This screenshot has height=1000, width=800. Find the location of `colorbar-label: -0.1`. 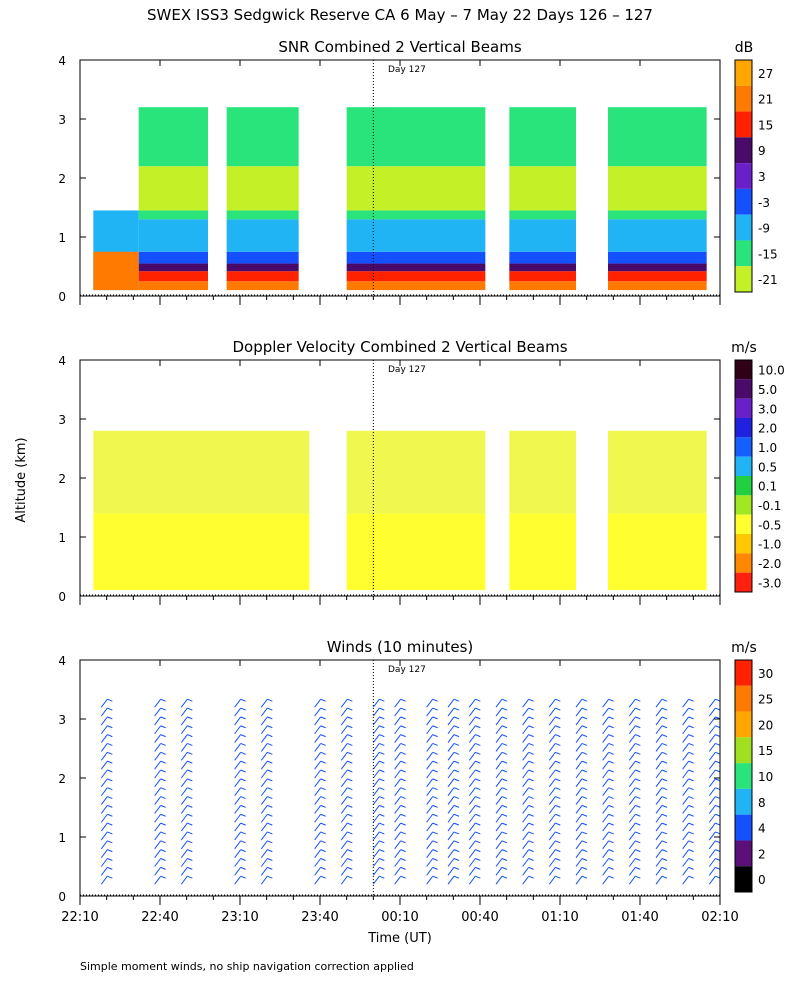

colorbar-label: -0.1 is located at coordinates (769, 506).